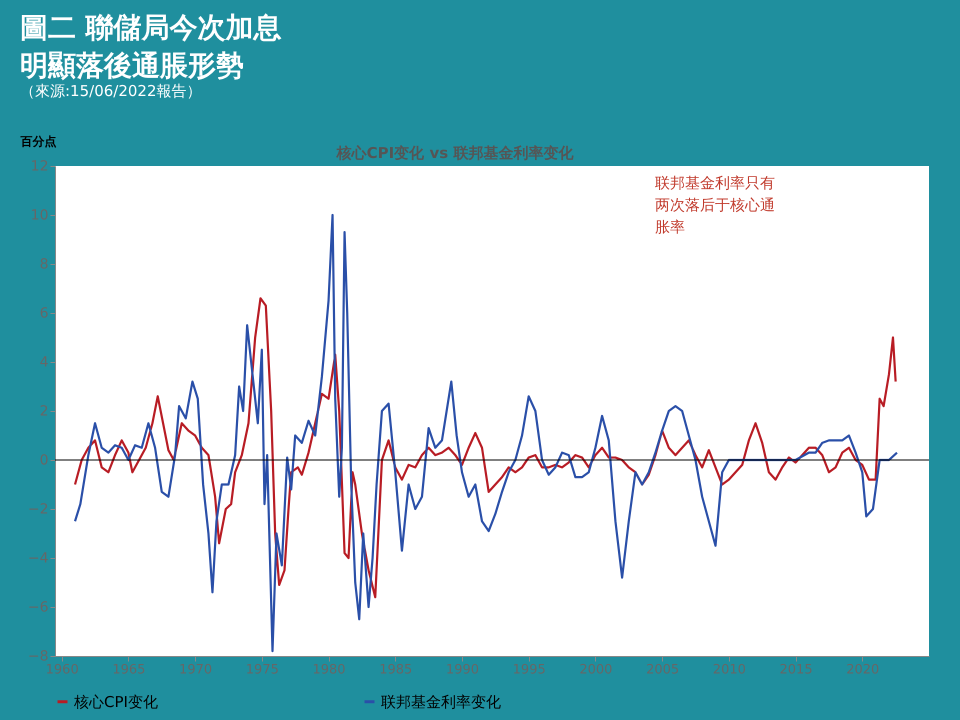  I want to click on x-tick-label: 1975, so click(262, 670).